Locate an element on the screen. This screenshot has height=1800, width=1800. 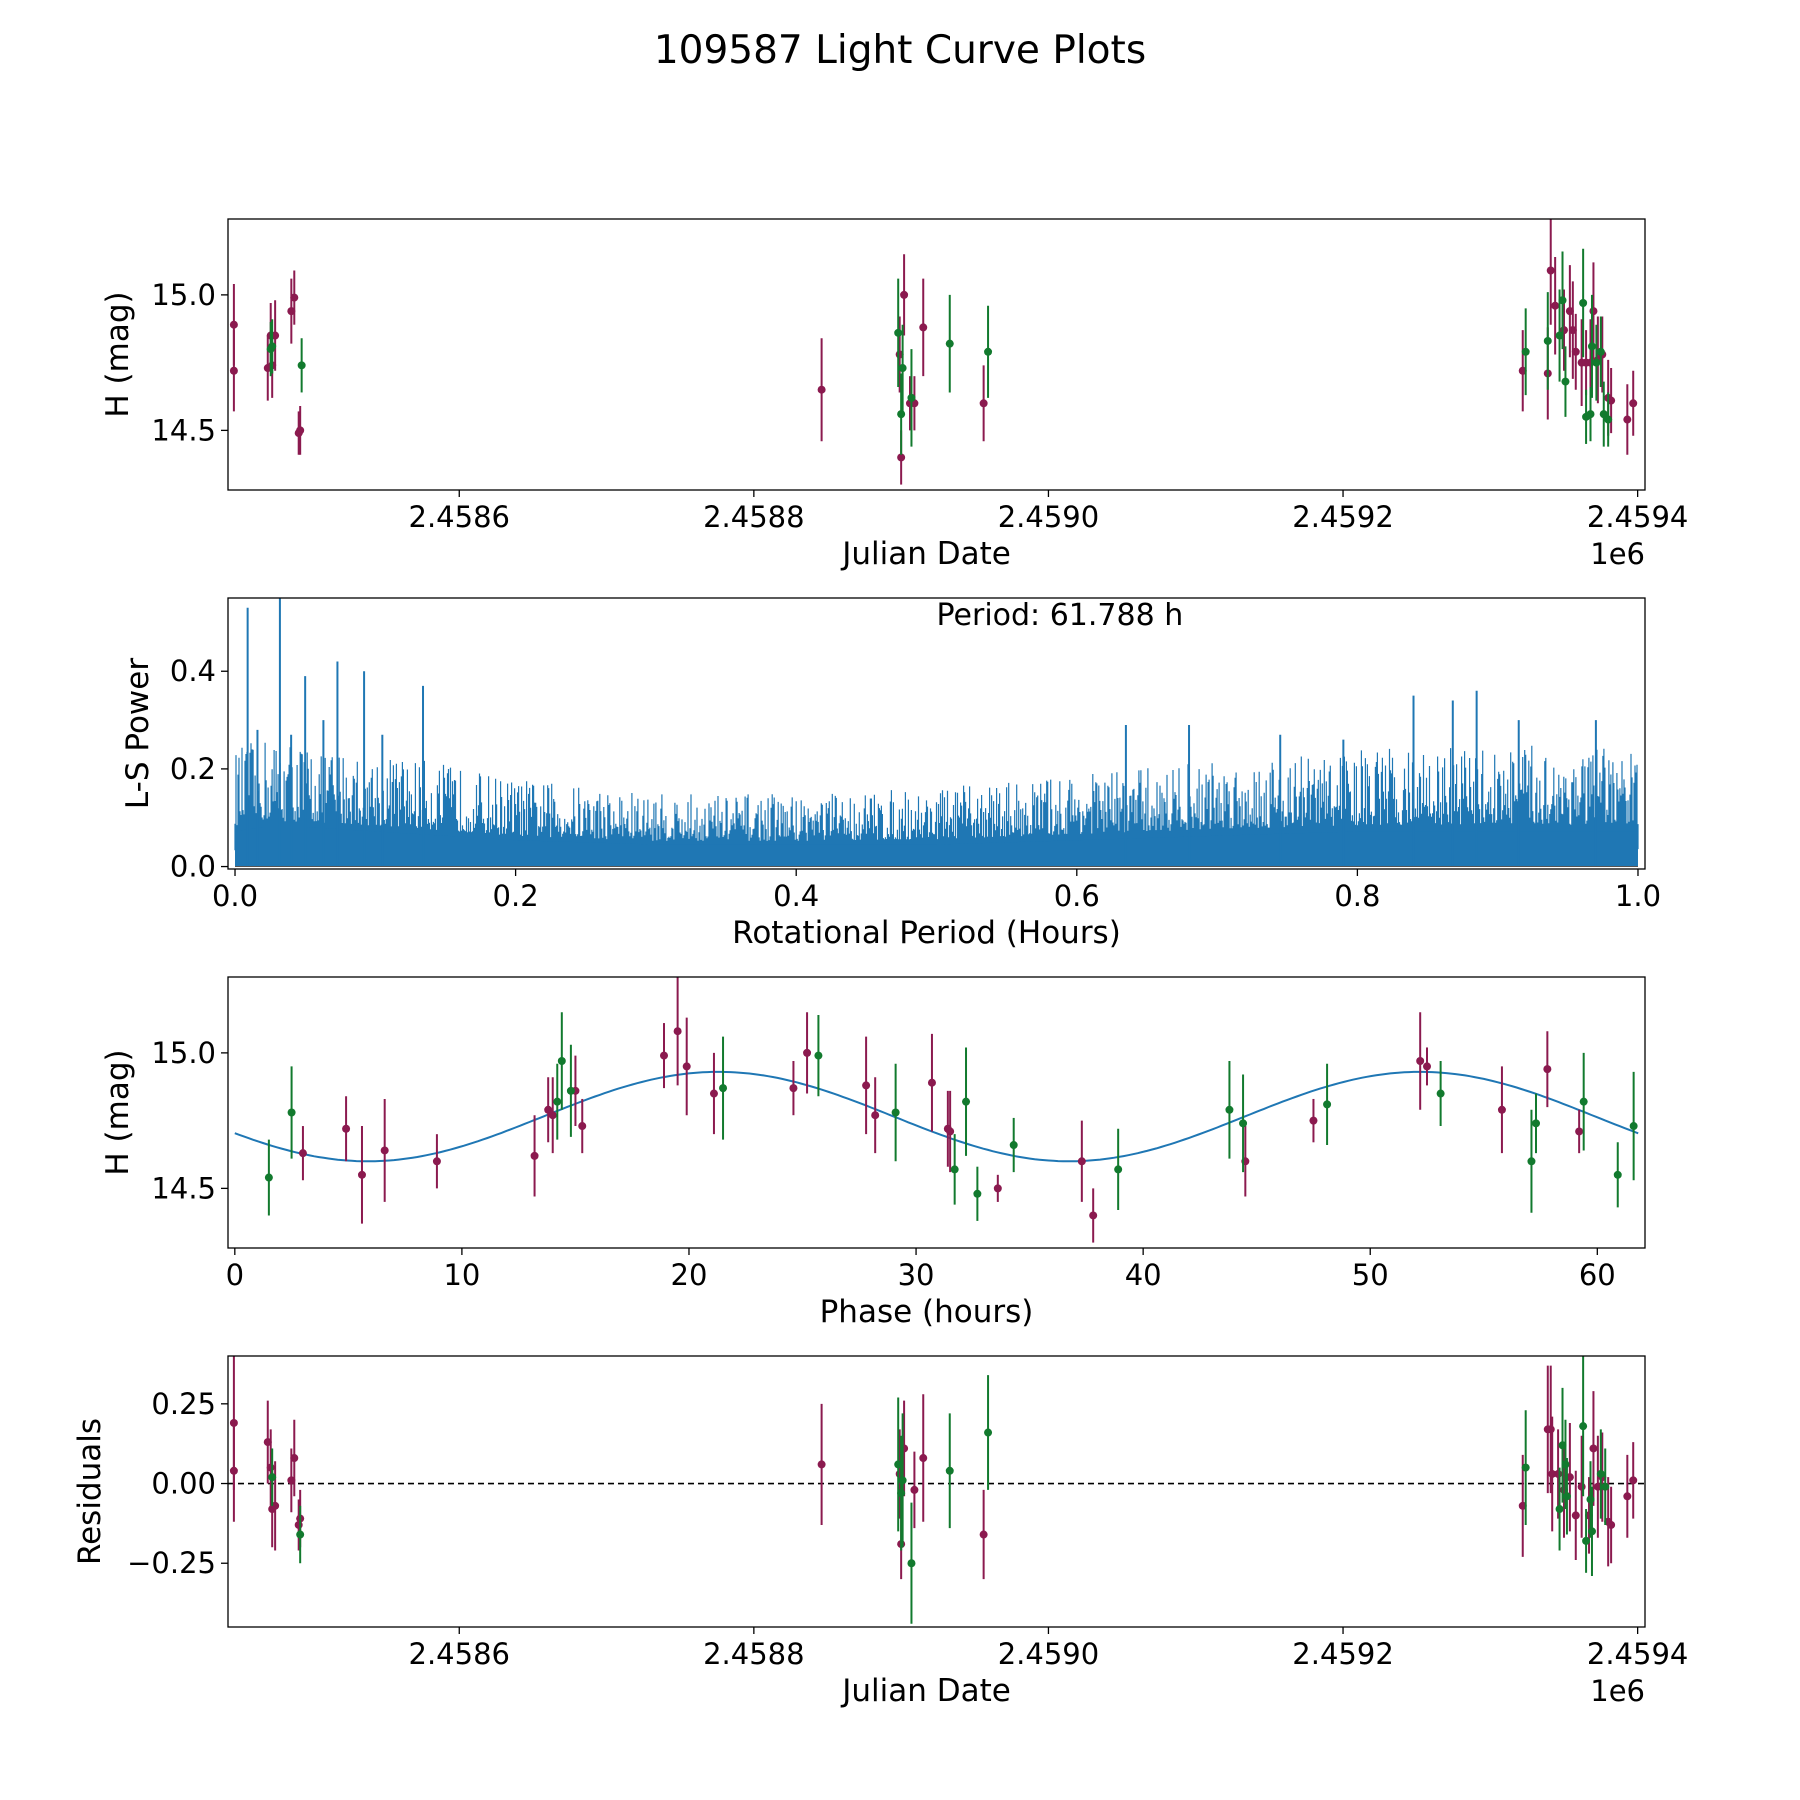
x-tick-label: 50 is located at coordinates (1370, 1275).